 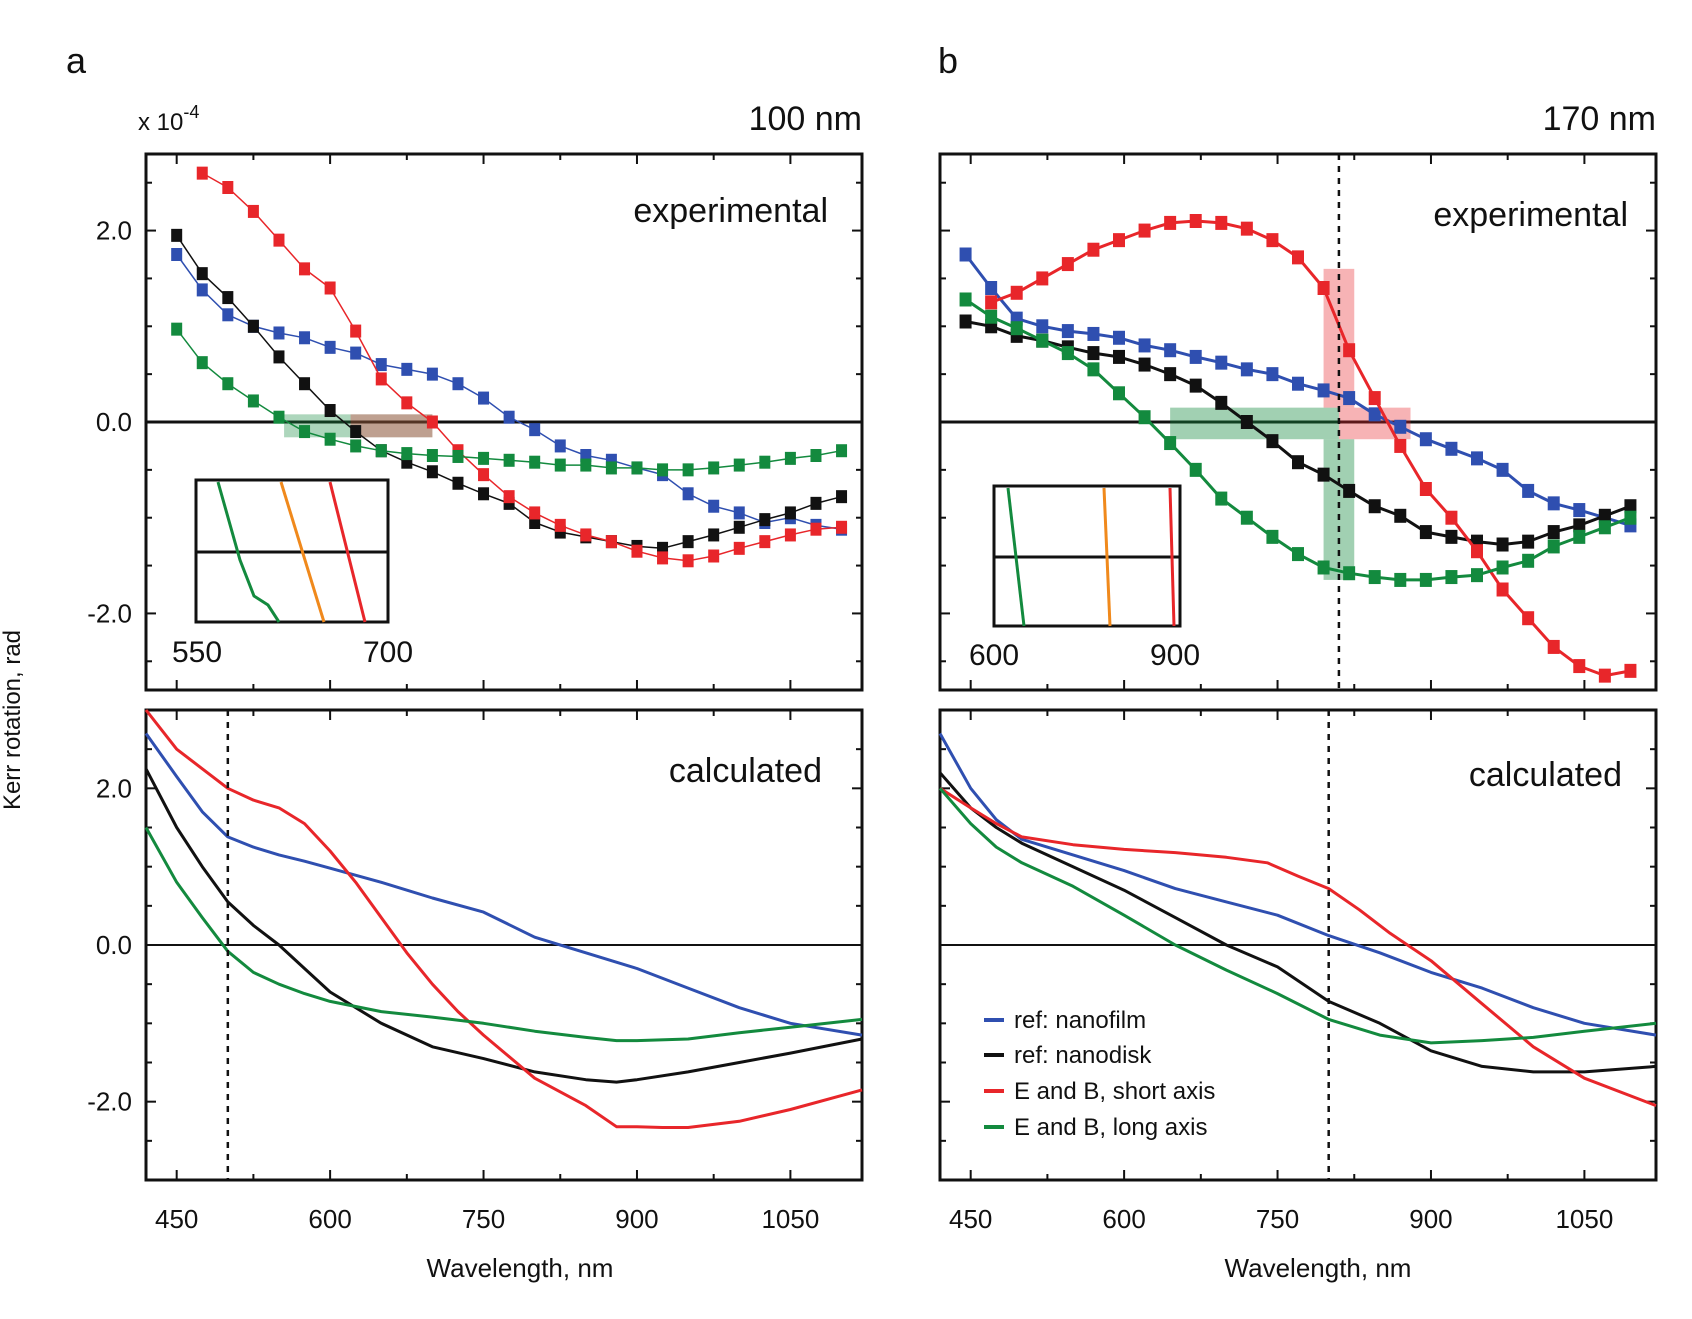 What do you see at coordinates (13, 720) in the screenshot?
I see `y-axis-label: Kerr rotation, rad` at bounding box center [13, 720].